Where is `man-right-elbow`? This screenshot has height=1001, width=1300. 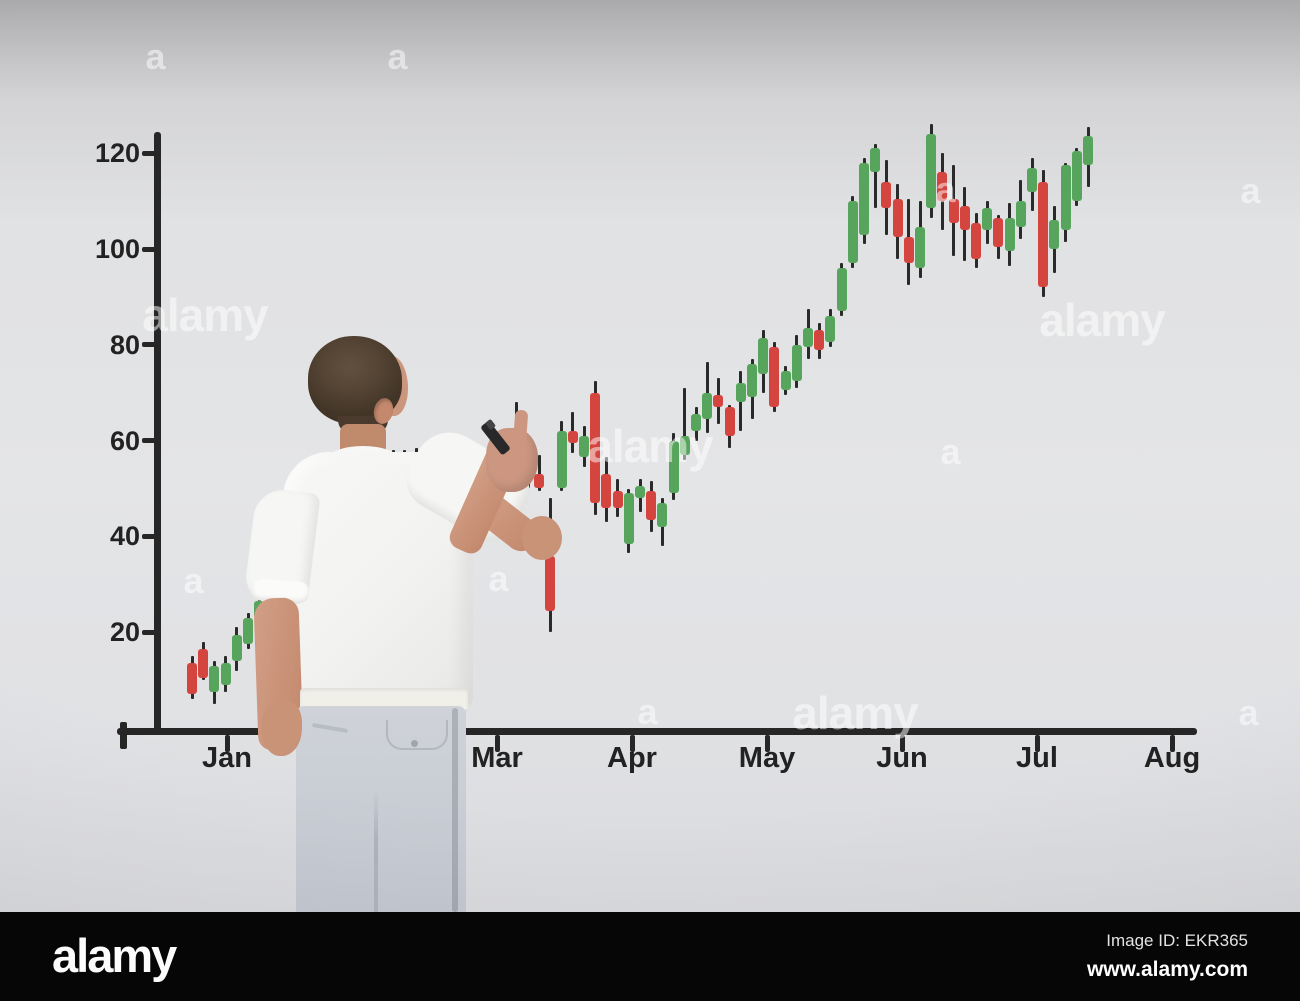 man-right-elbow is located at coordinates (542, 538).